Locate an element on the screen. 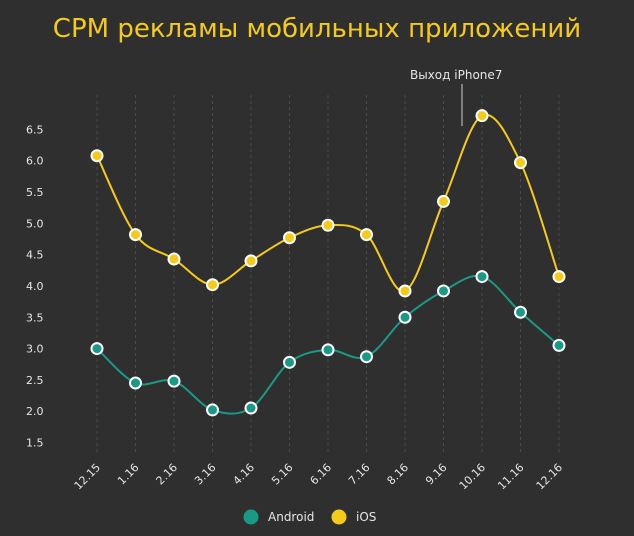  y-tick-label: 6.5 is located at coordinates (35, 129).